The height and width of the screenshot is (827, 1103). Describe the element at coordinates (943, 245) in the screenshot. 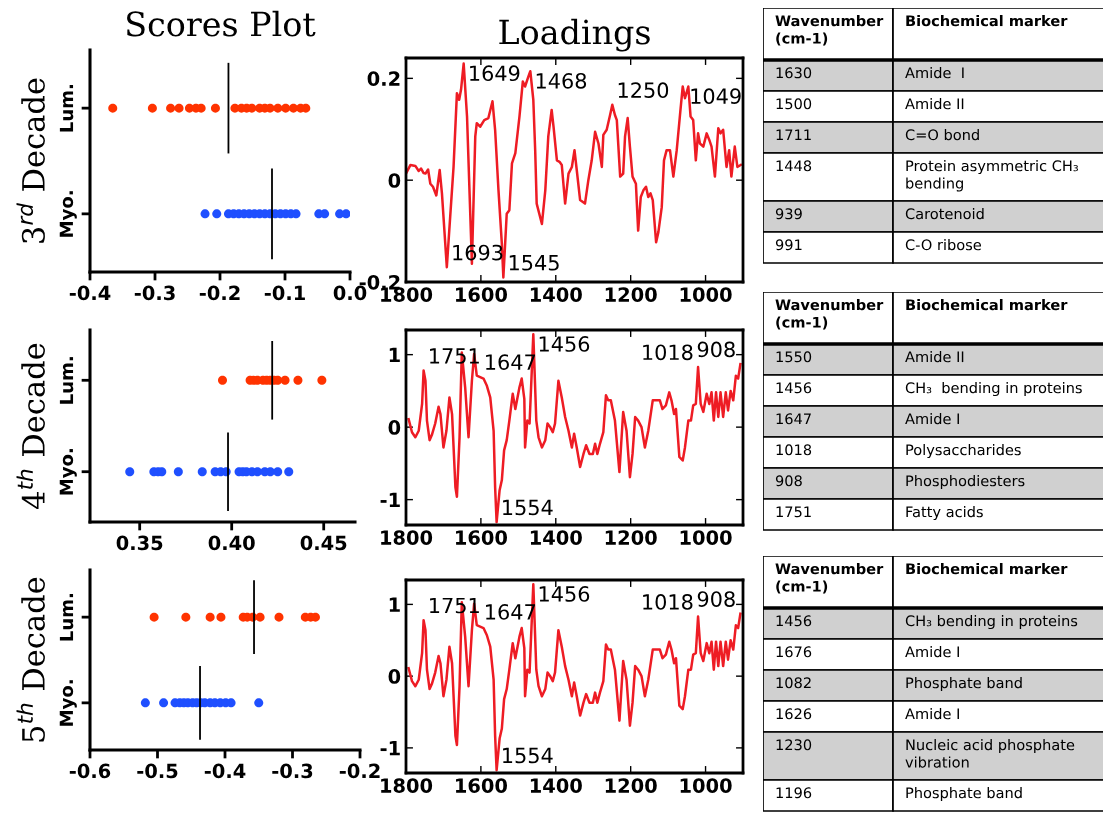

I see `text: C-O ribose` at that location.